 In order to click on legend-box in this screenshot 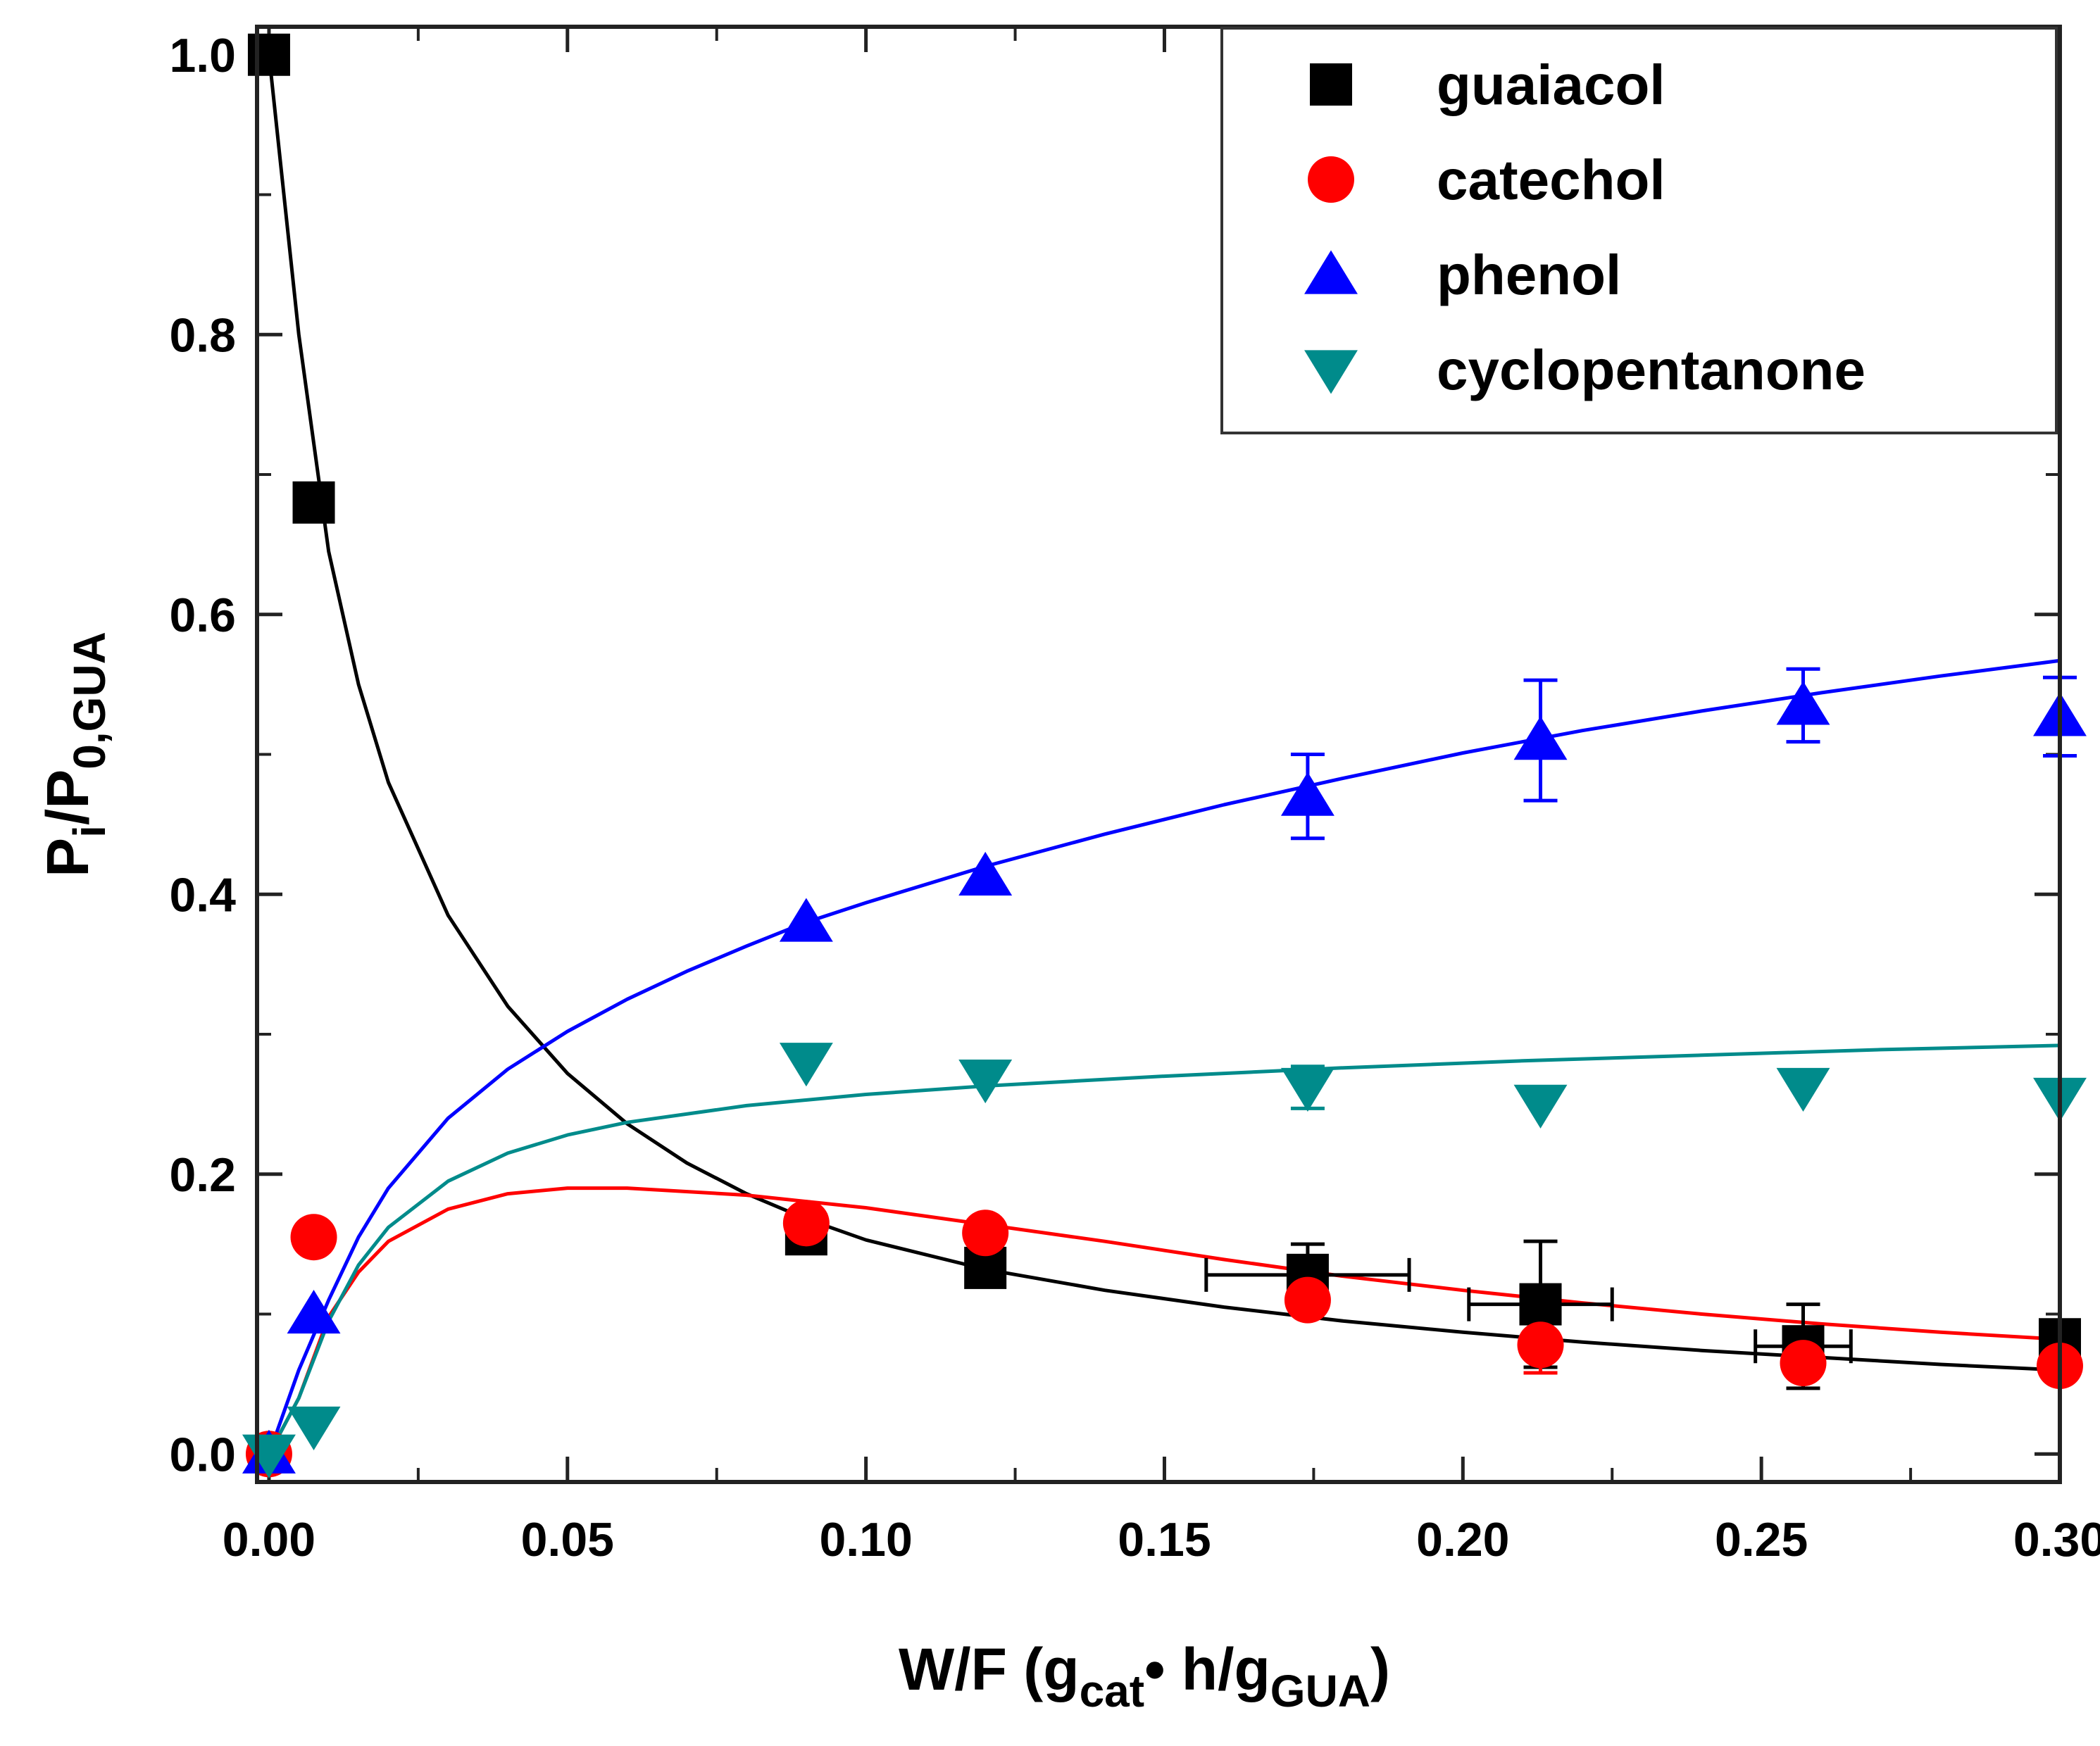, I will do `click(1639, 230)`.